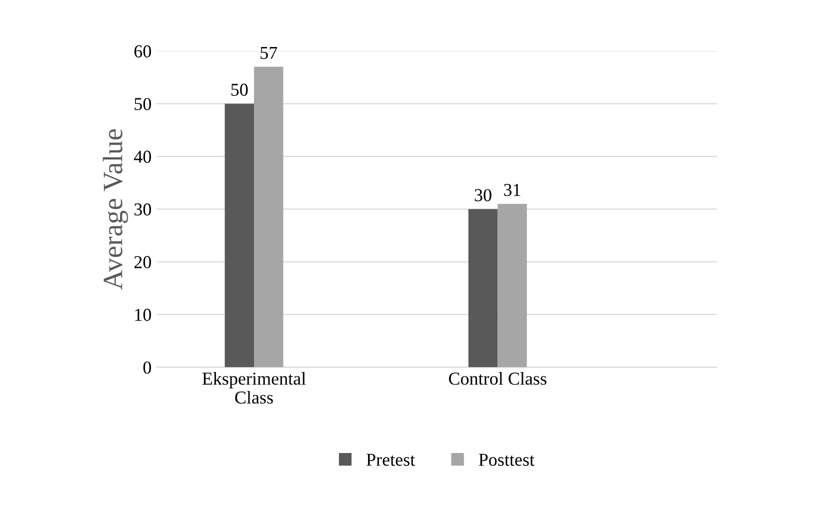 The image size is (824, 510). I want to click on data-label: 31, so click(512, 190).